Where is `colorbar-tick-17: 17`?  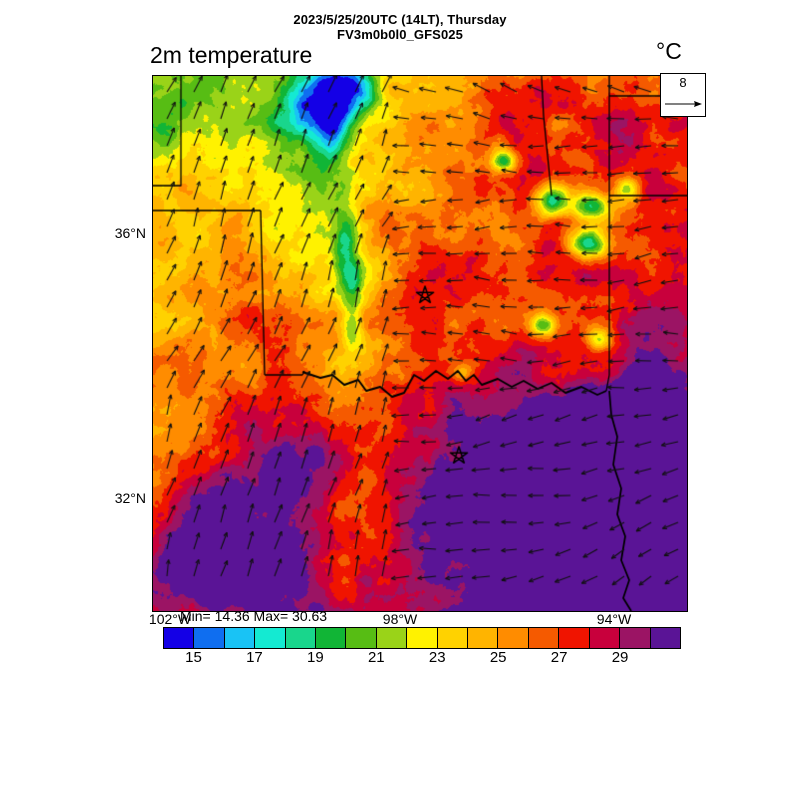
colorbar-tick-17: 17 is located at coordinates (254, 657).